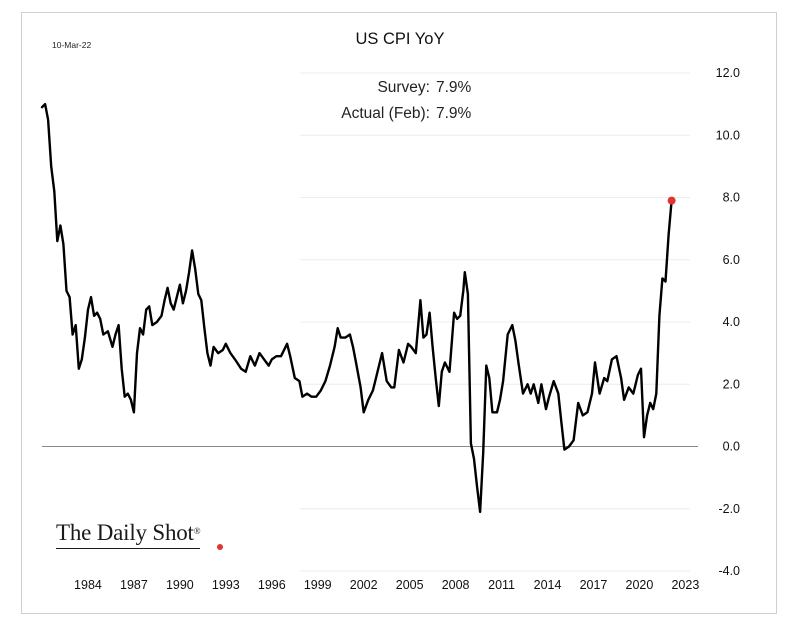  Describe the element at coordinates (728, 135) in the screenshot. I see `y-tick-label: 10.0` at that location.